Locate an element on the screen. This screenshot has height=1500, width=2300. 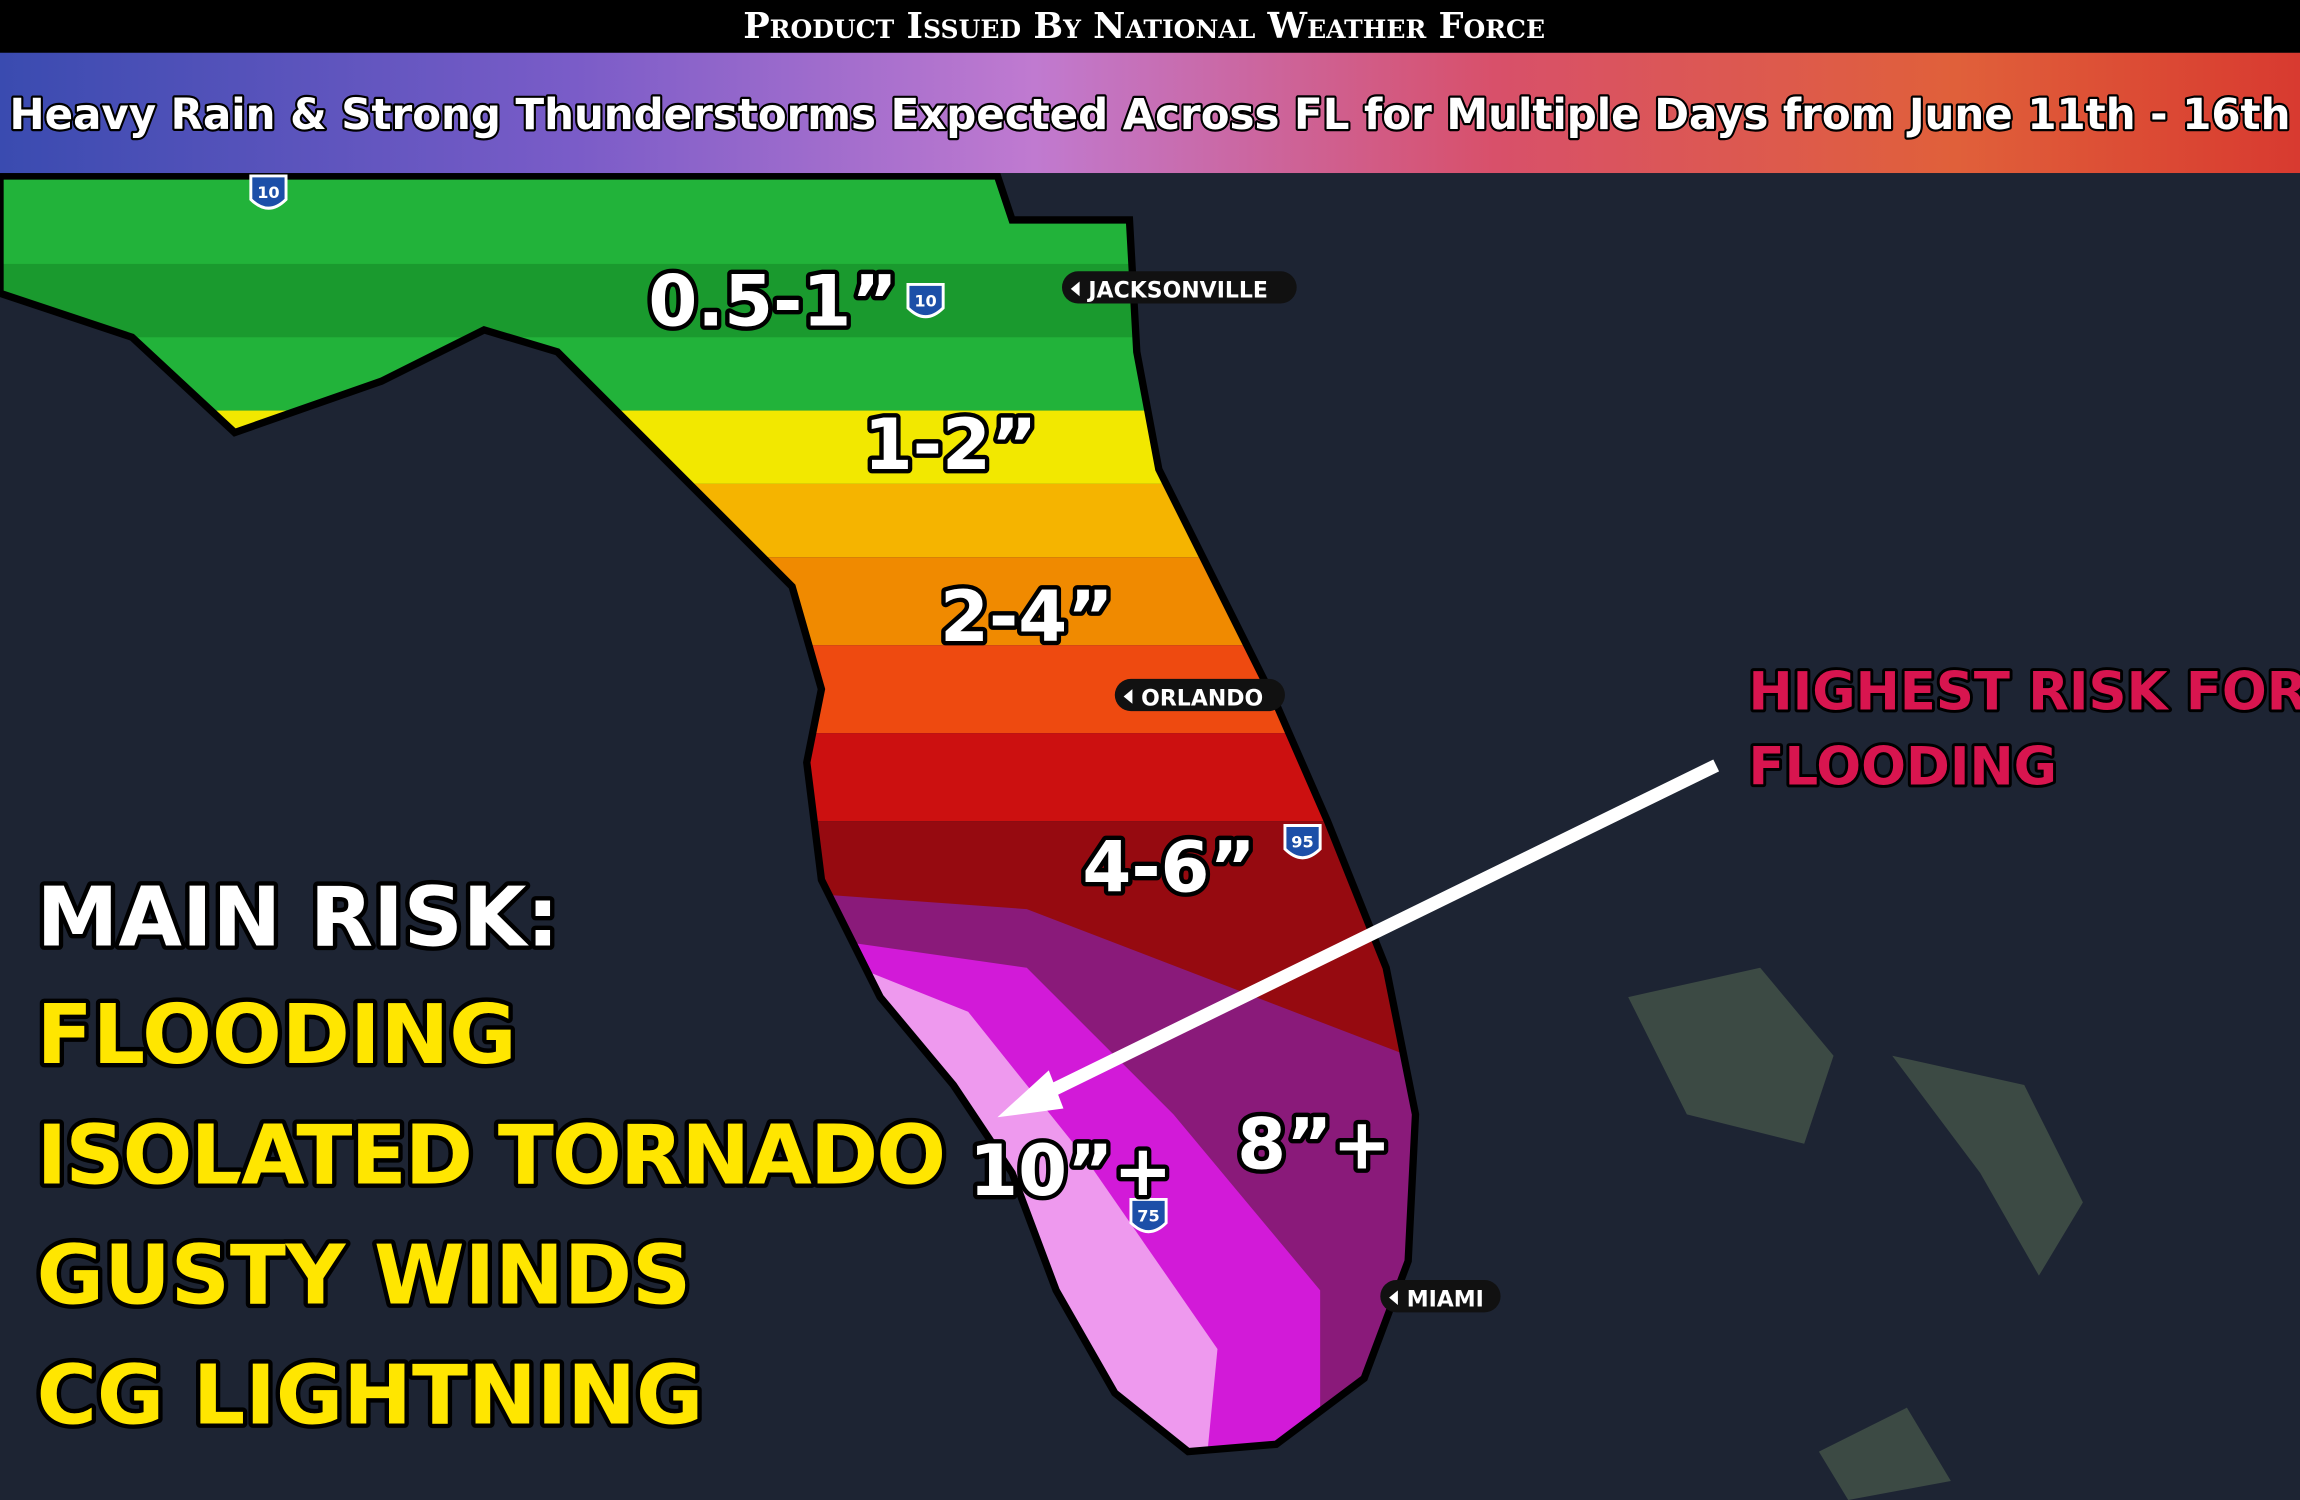
city-name: ORLANDO is located at coordinates (1202, 698).